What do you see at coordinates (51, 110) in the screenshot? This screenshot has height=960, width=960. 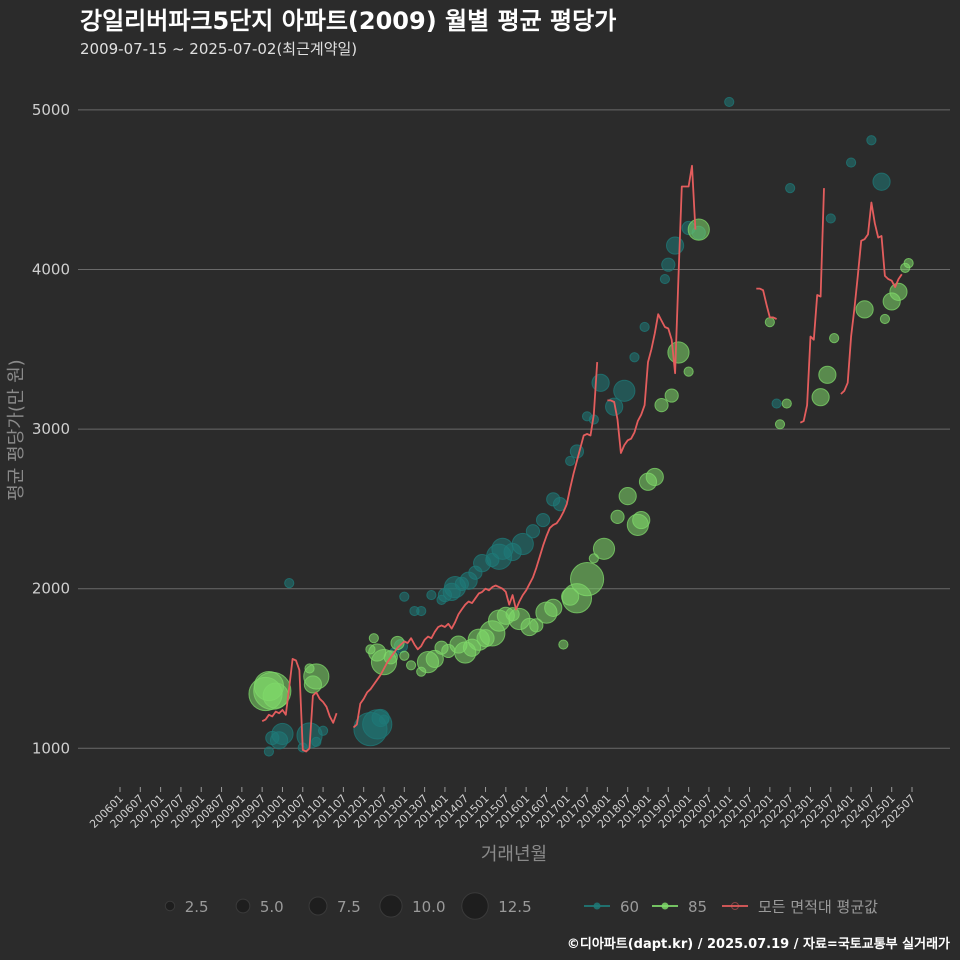 I see `y-tick-label: 5000` at bounding box center [51, 110].